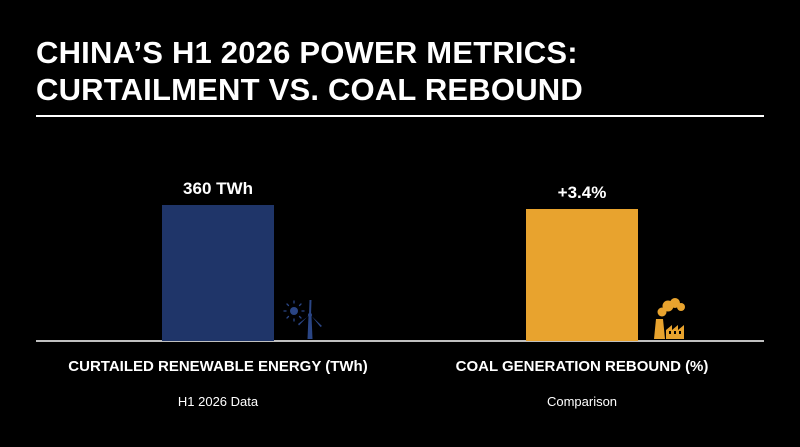 The height and width of the screenshot is (447, 800). What do you see at coordinates (582, 401) in the screenshot?
I see `sublabel-coal-rebound: Comparison` at bounding box center [582, 401].